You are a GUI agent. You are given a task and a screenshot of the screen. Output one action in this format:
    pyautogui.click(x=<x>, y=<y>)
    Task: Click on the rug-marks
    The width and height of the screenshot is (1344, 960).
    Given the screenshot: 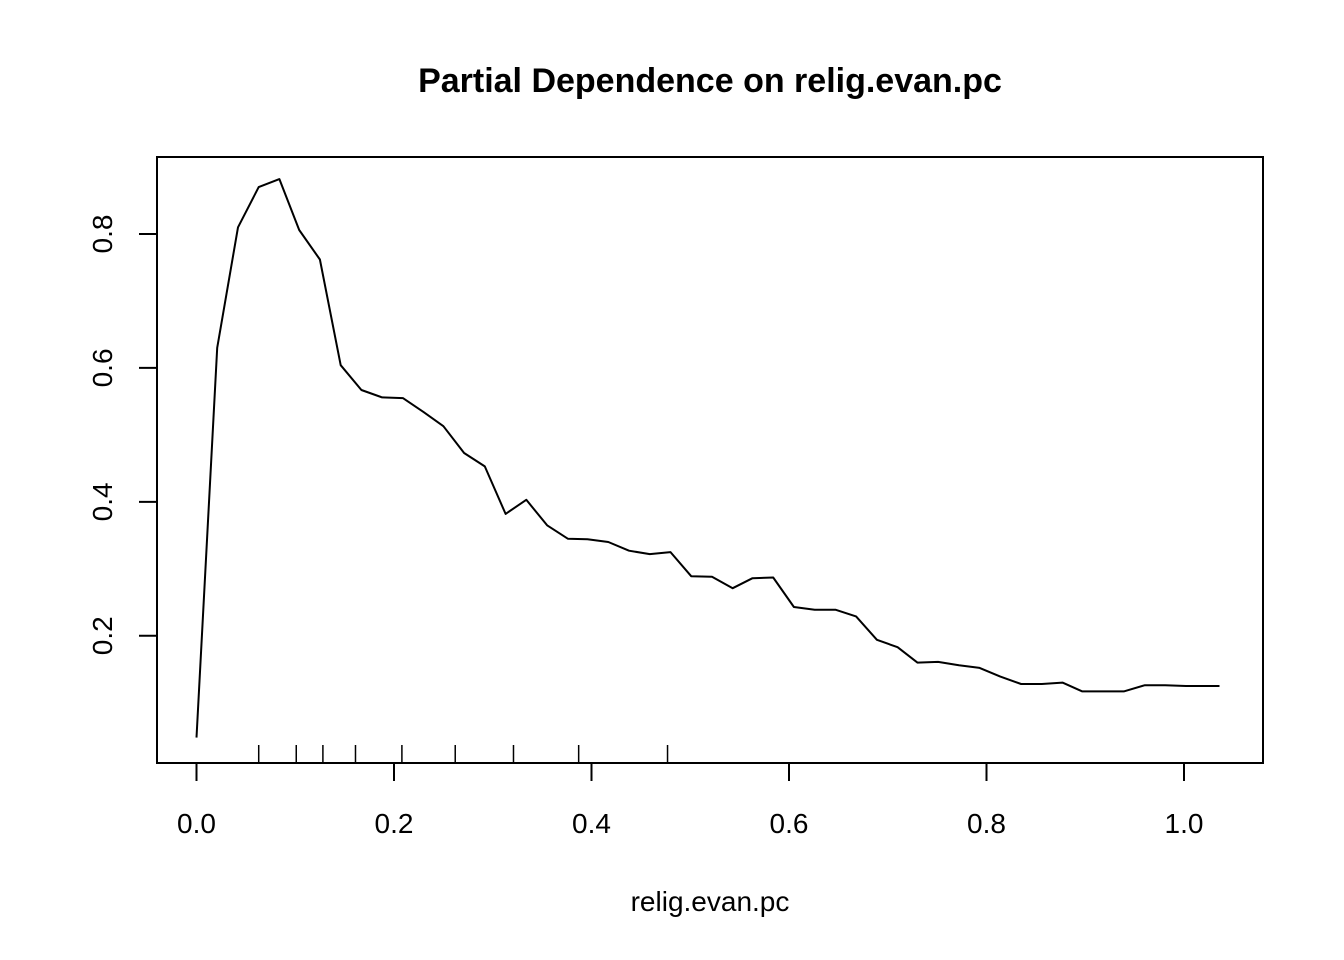 What is the action you would take?
    pyautogui.click(x=463, y=754)
    